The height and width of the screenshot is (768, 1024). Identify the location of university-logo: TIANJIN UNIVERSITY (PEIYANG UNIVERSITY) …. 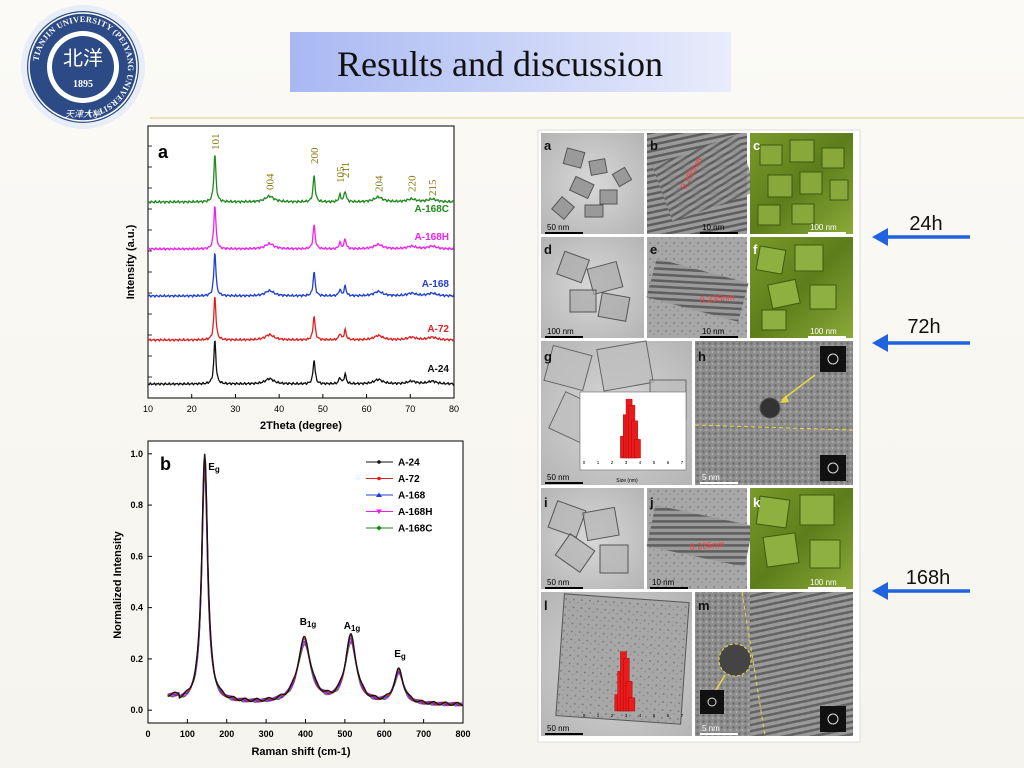
(83, 67).